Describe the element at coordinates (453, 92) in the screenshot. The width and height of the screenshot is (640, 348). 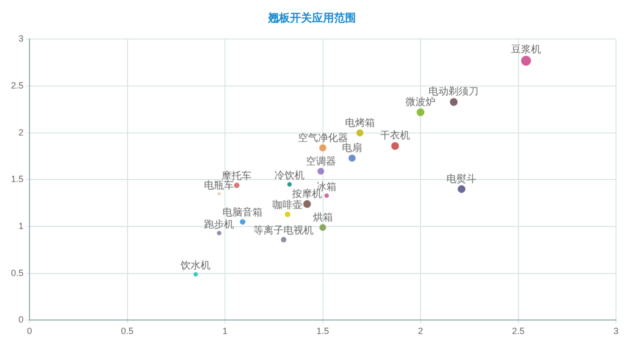
I see `series-label: 电动剃须刀` at that location.